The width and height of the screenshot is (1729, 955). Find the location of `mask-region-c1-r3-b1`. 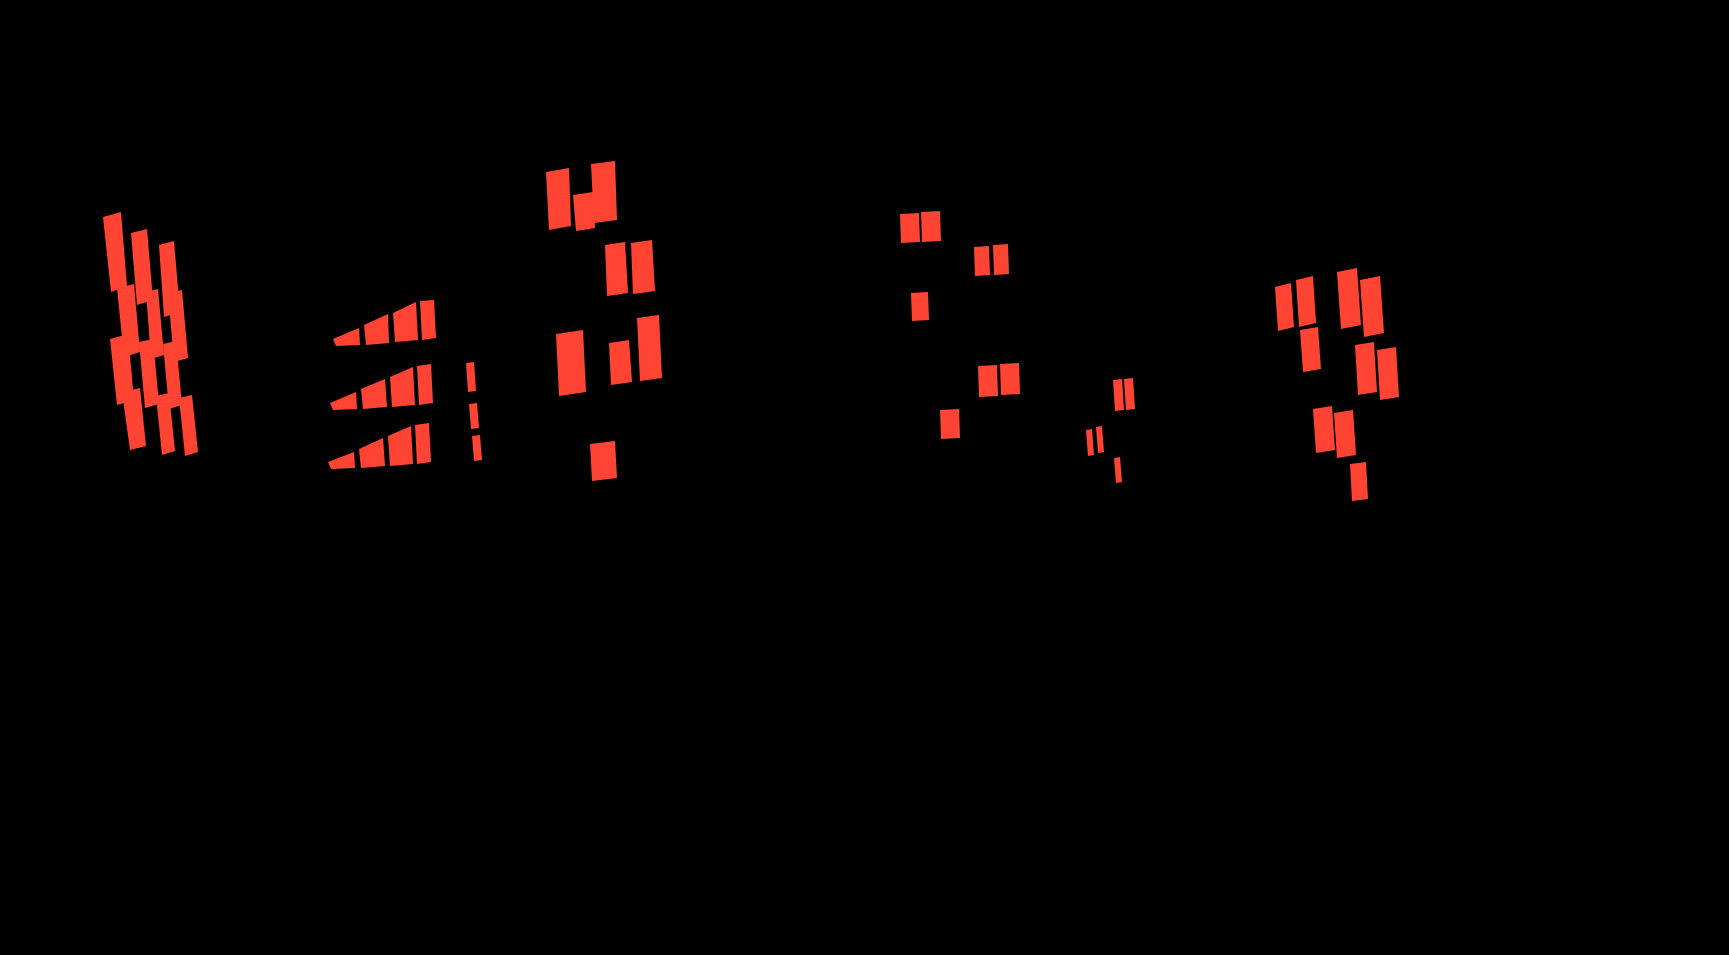

mask-region-c1-r3-b1 is located at coordinates (122, 369).